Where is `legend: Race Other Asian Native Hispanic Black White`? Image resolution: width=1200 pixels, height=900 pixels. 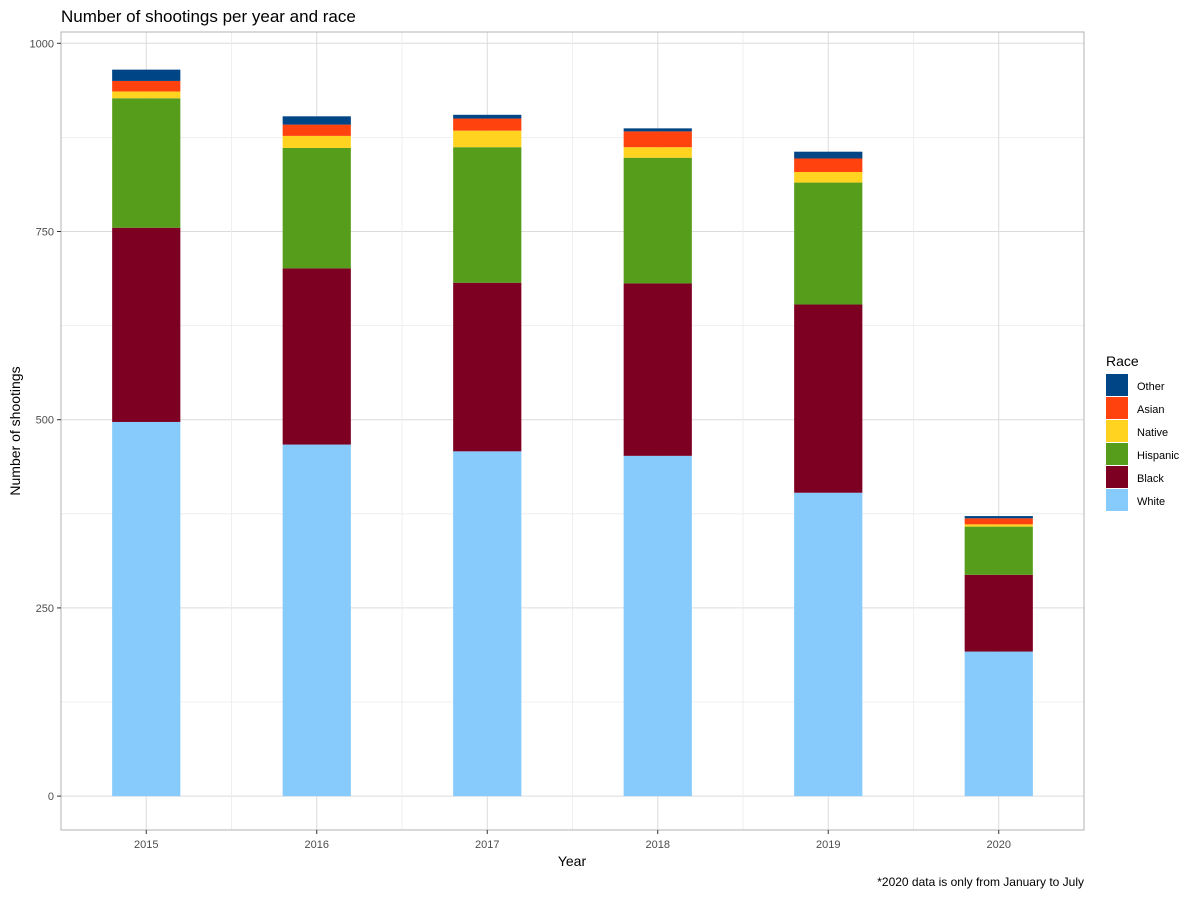 legend: Race Other Asian Native Hispanic Black White is located at coordinates (1143, 432).